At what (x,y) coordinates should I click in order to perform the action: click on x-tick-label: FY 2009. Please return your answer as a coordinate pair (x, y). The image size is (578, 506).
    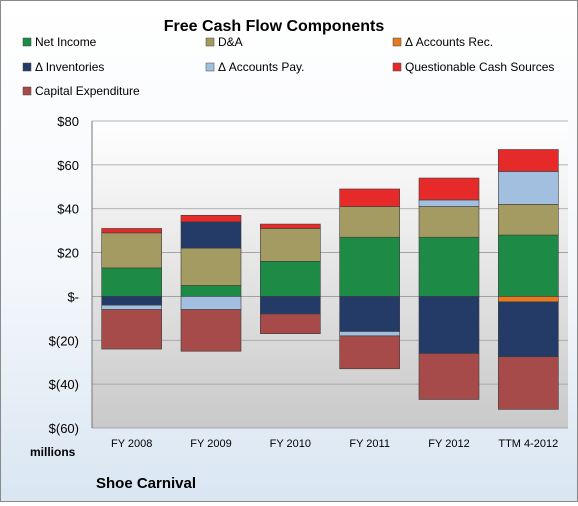
    Looking at the image, I should click on (210, 444).